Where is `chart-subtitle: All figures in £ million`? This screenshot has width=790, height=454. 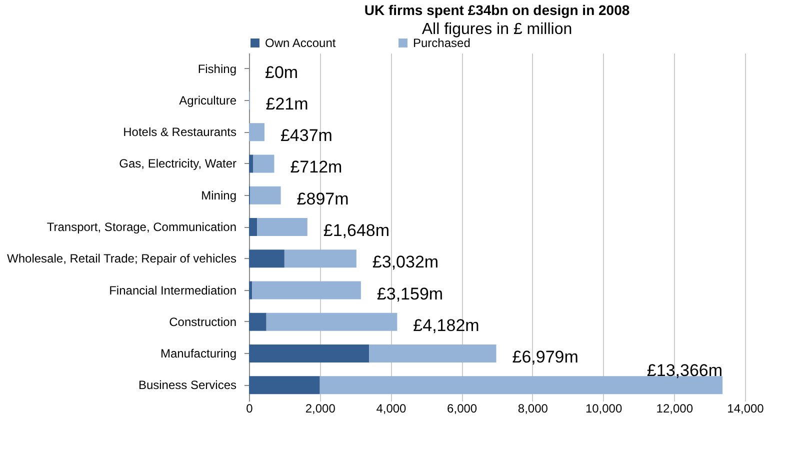
chart-subtitle: All figures in £ million is located at coordinates (497, 29).